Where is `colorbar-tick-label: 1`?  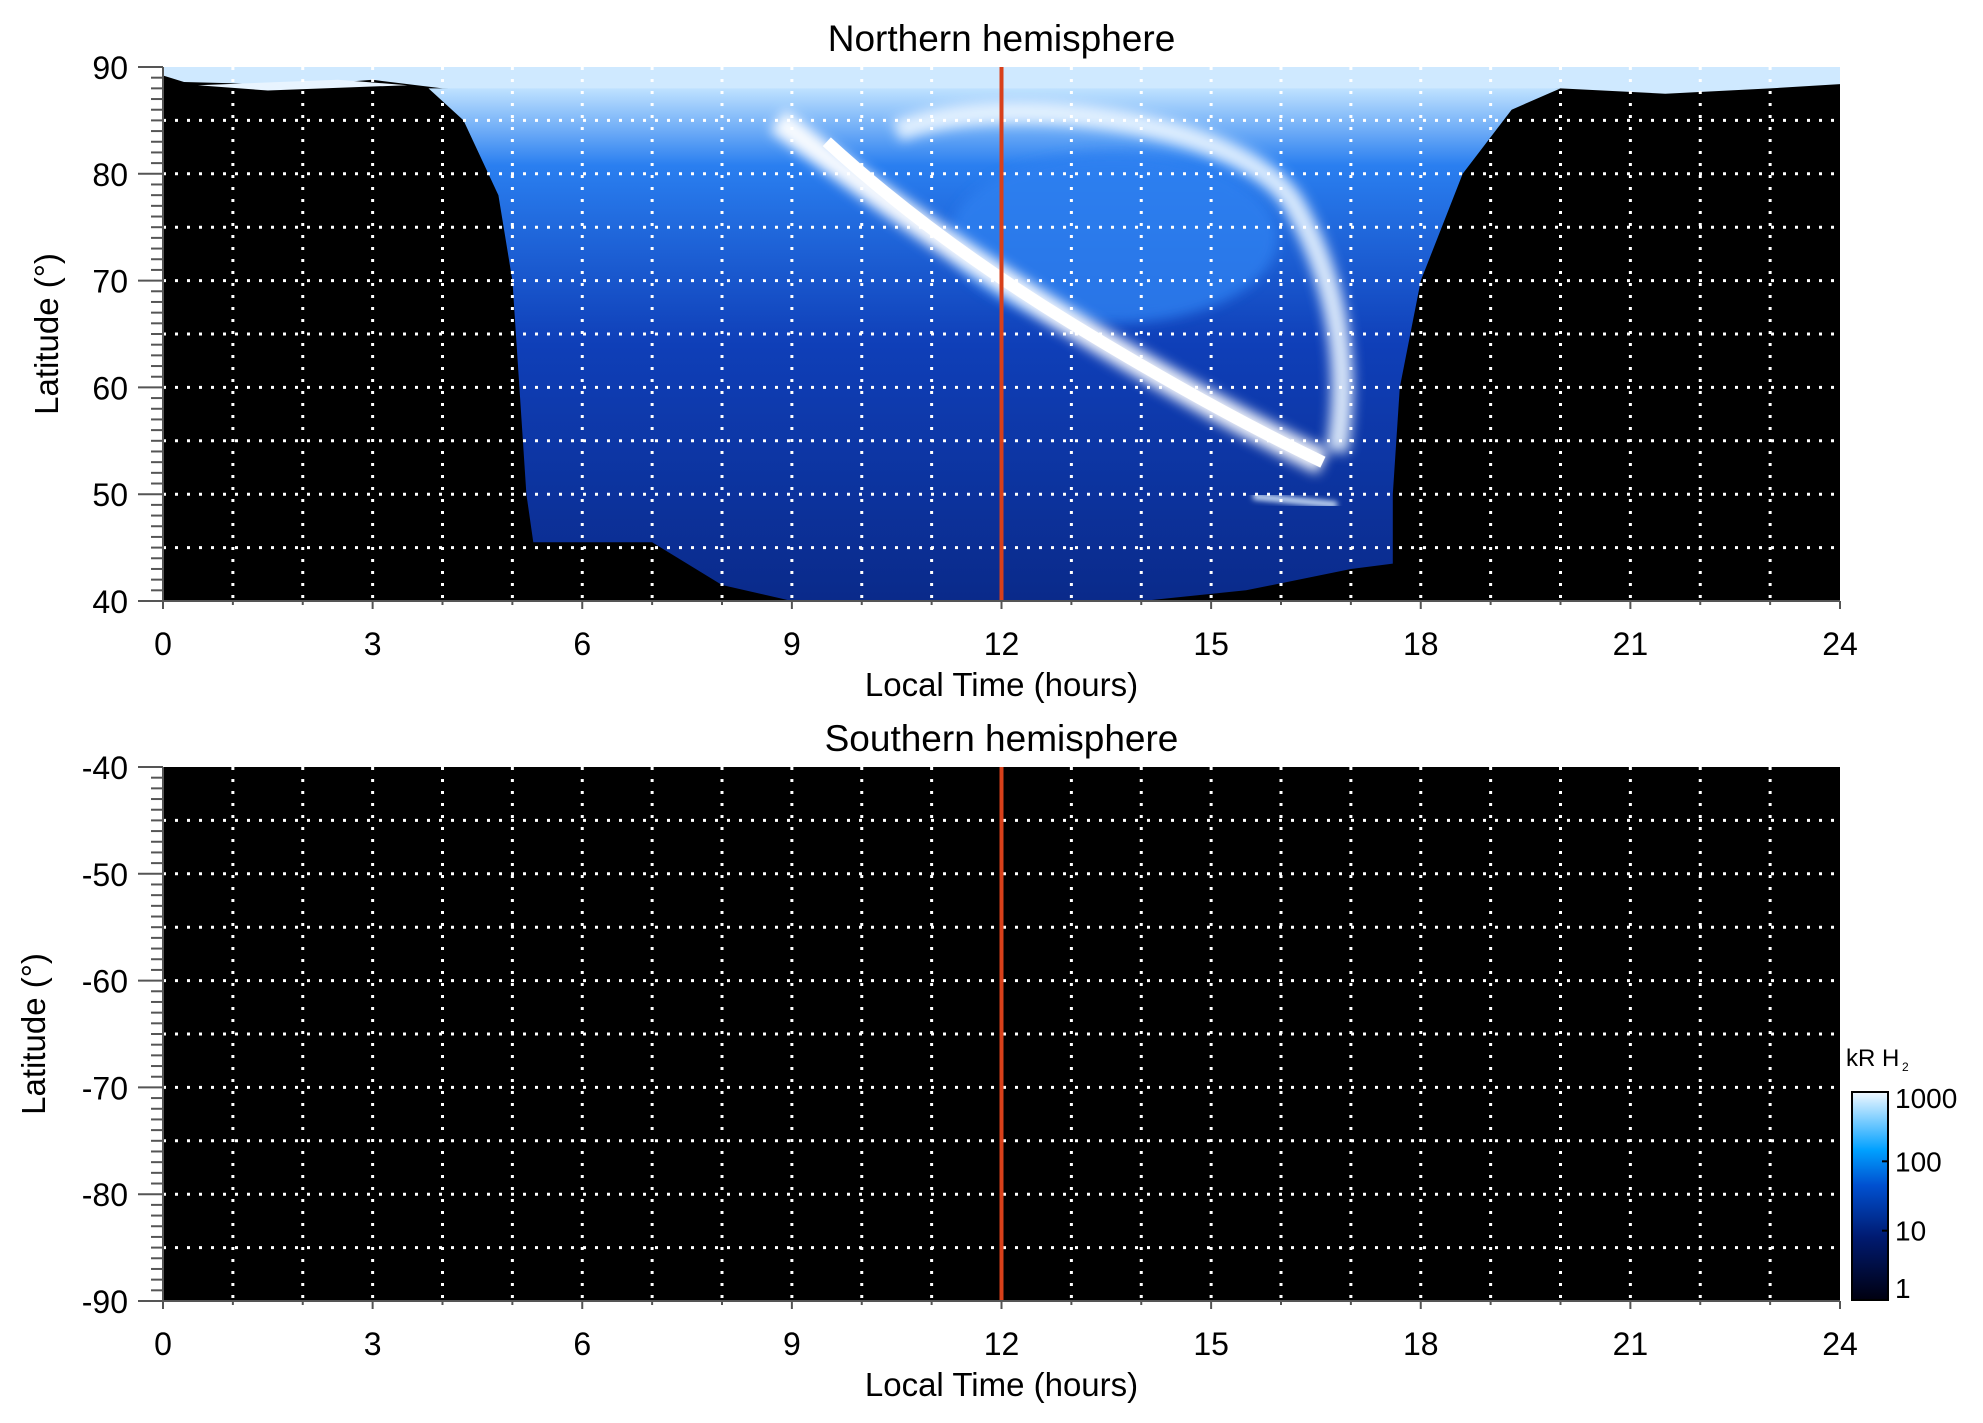
colorbar-tick-label: 1 is located at coordinates (1903, 1288).